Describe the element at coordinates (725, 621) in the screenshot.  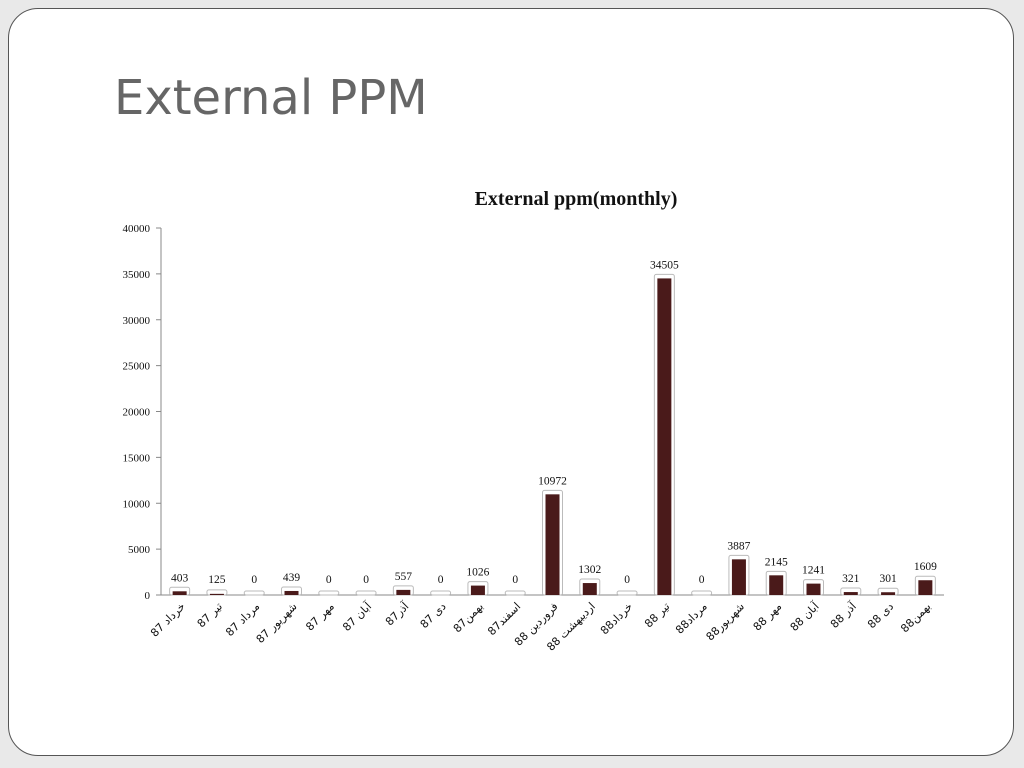
I see `category-label: شهریور88` at that location.